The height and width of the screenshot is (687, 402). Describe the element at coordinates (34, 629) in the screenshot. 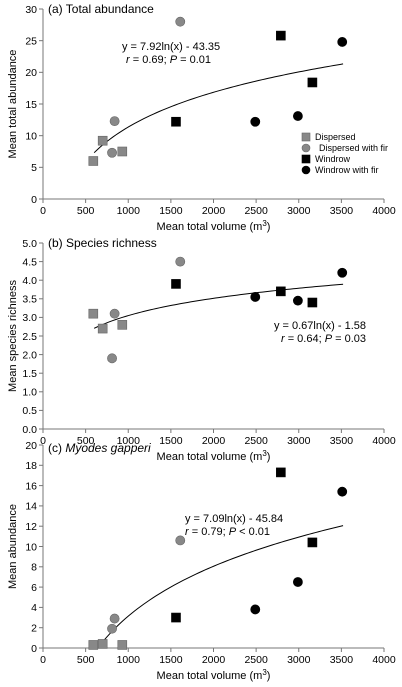

I see `y-tick-label: 2` at that location.